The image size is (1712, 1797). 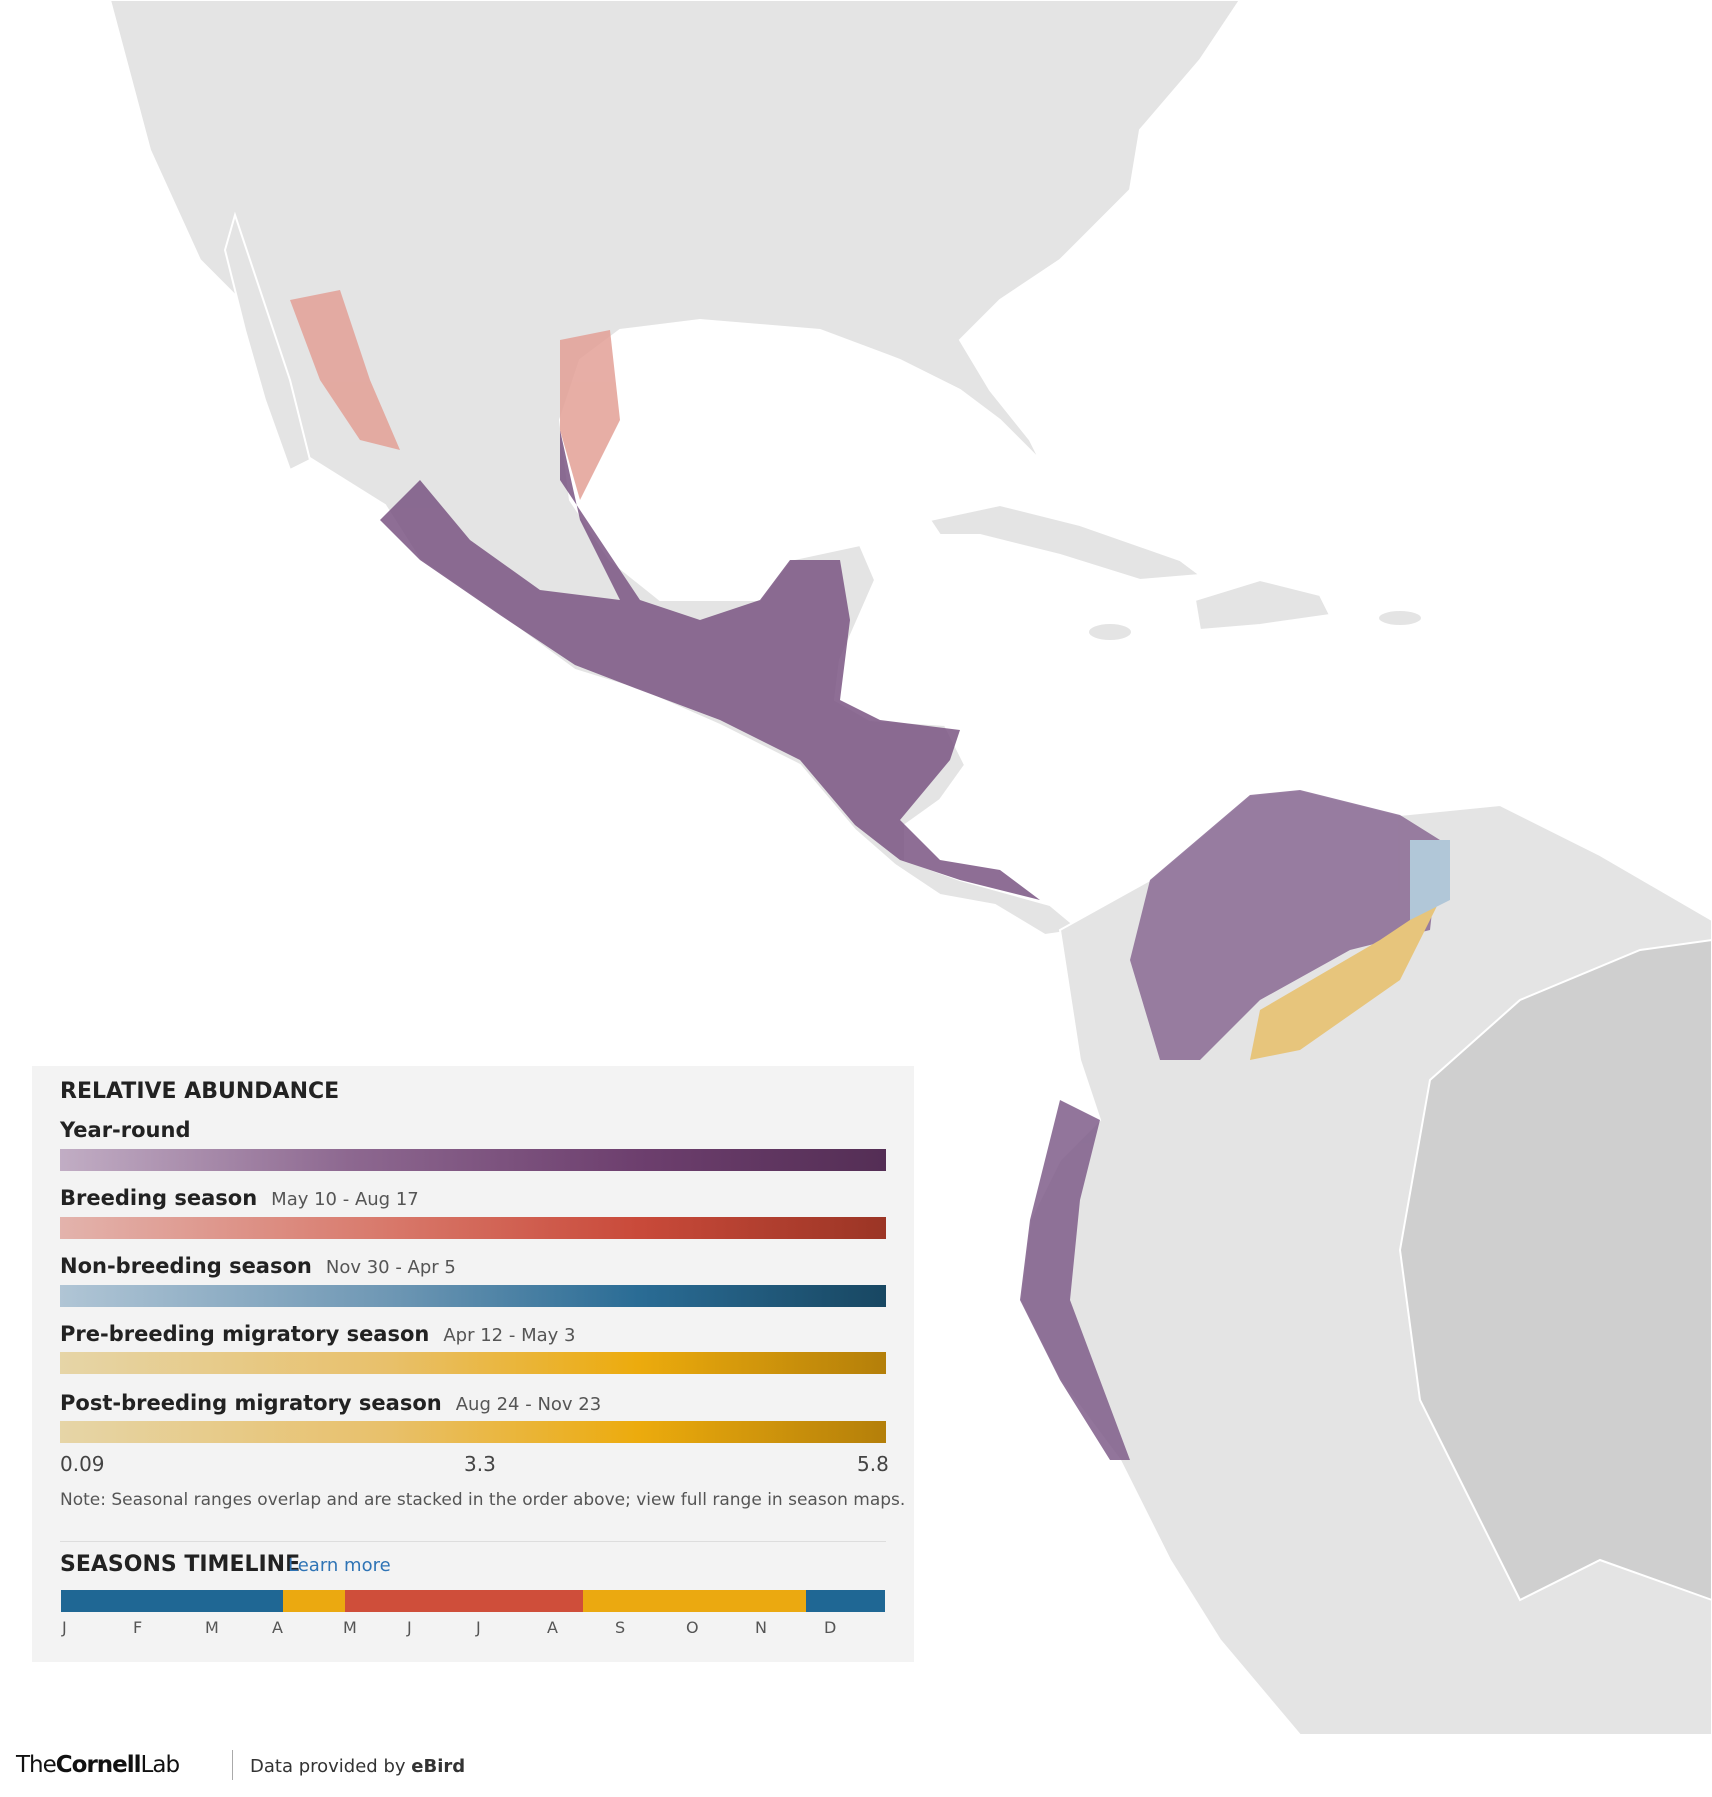 What do you see at coordinates (200, 1091) in the screenshot?
I see `legend-title: RELATIVE ABUNDANCE` at bounding box center [200, 1091].